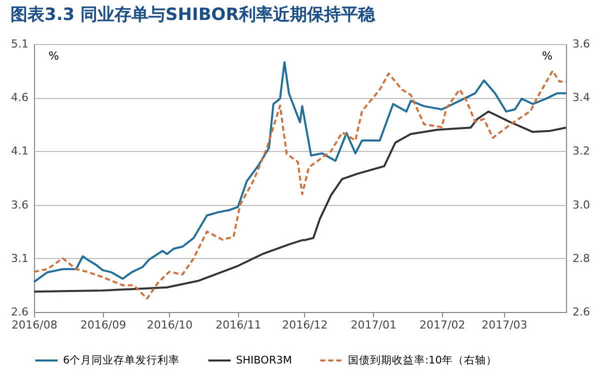  Describe the element at coordinates (581, 205) in the screenshot. I see `y2-tick-label: 3.0` at that location.